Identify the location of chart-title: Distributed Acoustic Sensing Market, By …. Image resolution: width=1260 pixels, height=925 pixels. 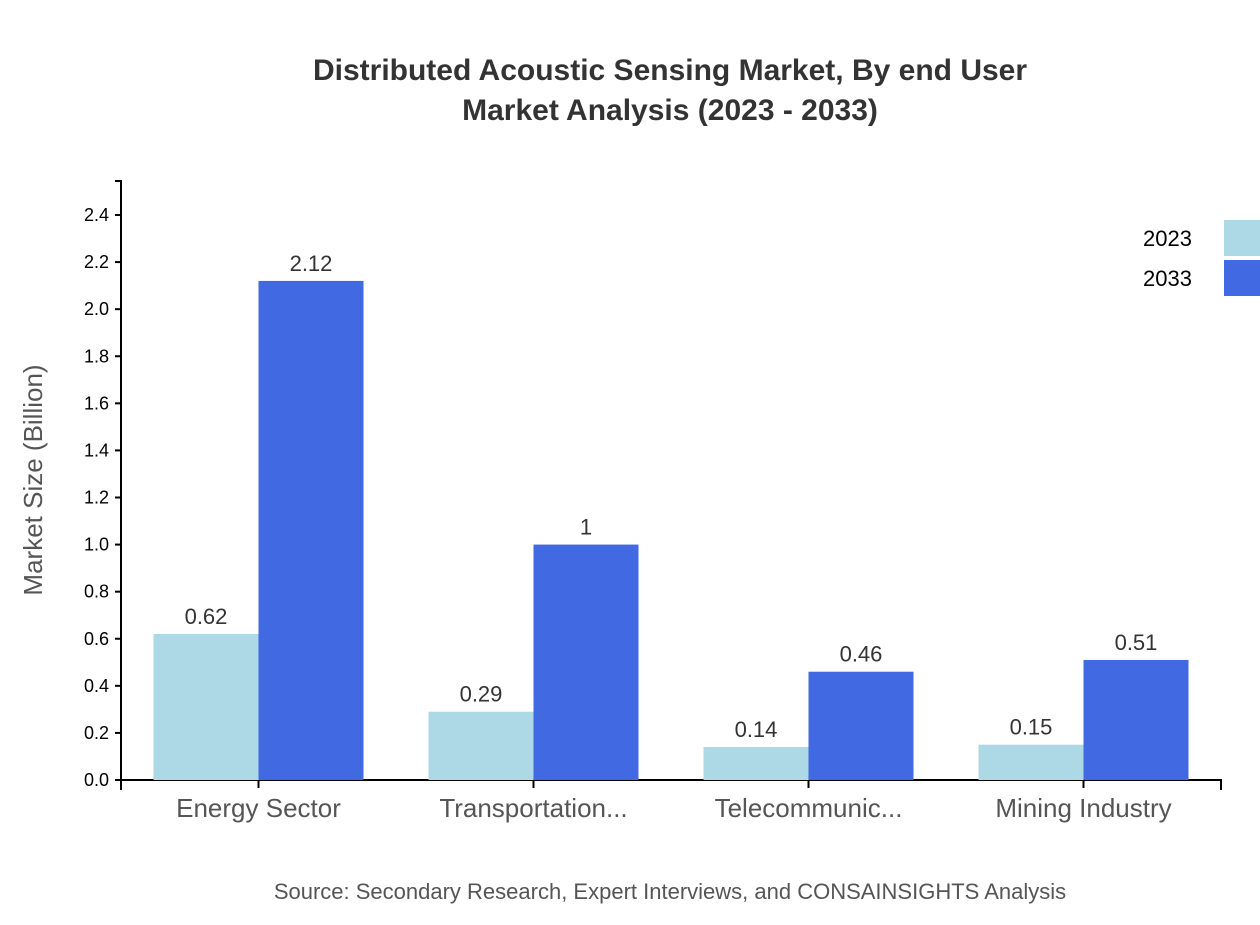
(670, 70).